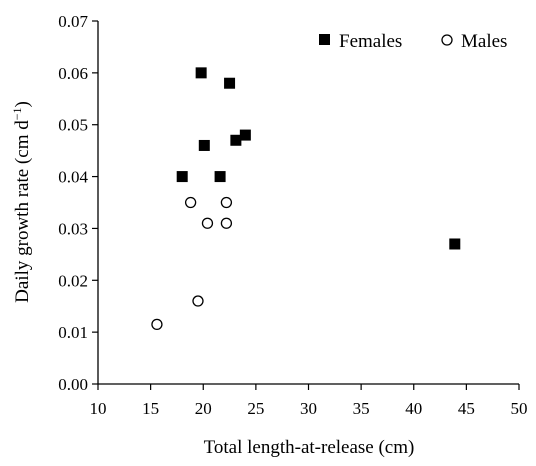  What do you see at coordinates (447, 40) in the screenshot?
I see `legend-marker-males` at bounding box center [447, 40].